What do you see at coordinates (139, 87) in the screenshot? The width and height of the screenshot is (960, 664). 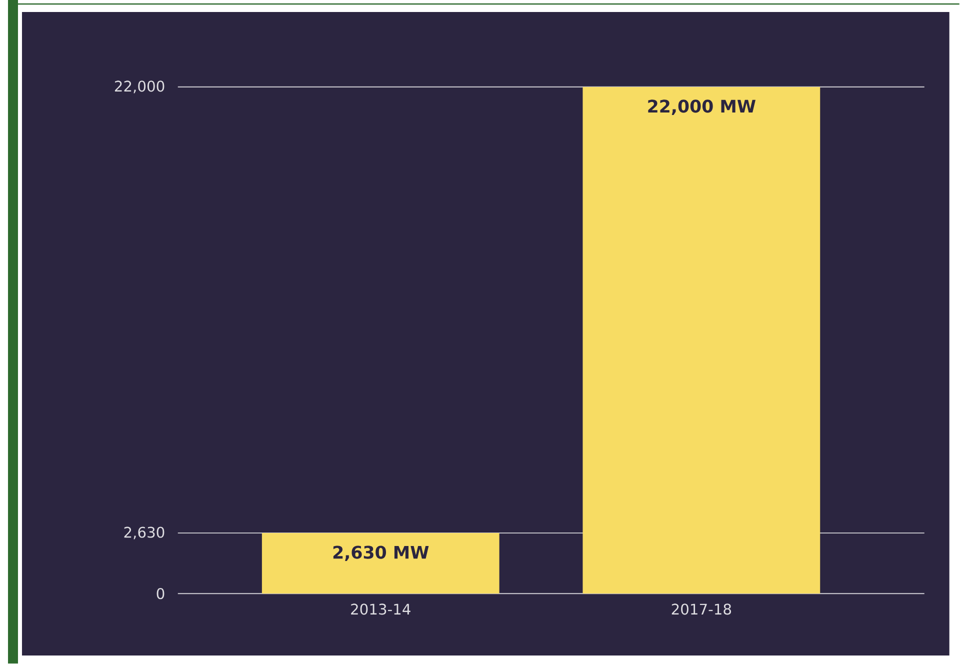 I see `y-tick-label: 22,000` at bounding box center [139, 87].